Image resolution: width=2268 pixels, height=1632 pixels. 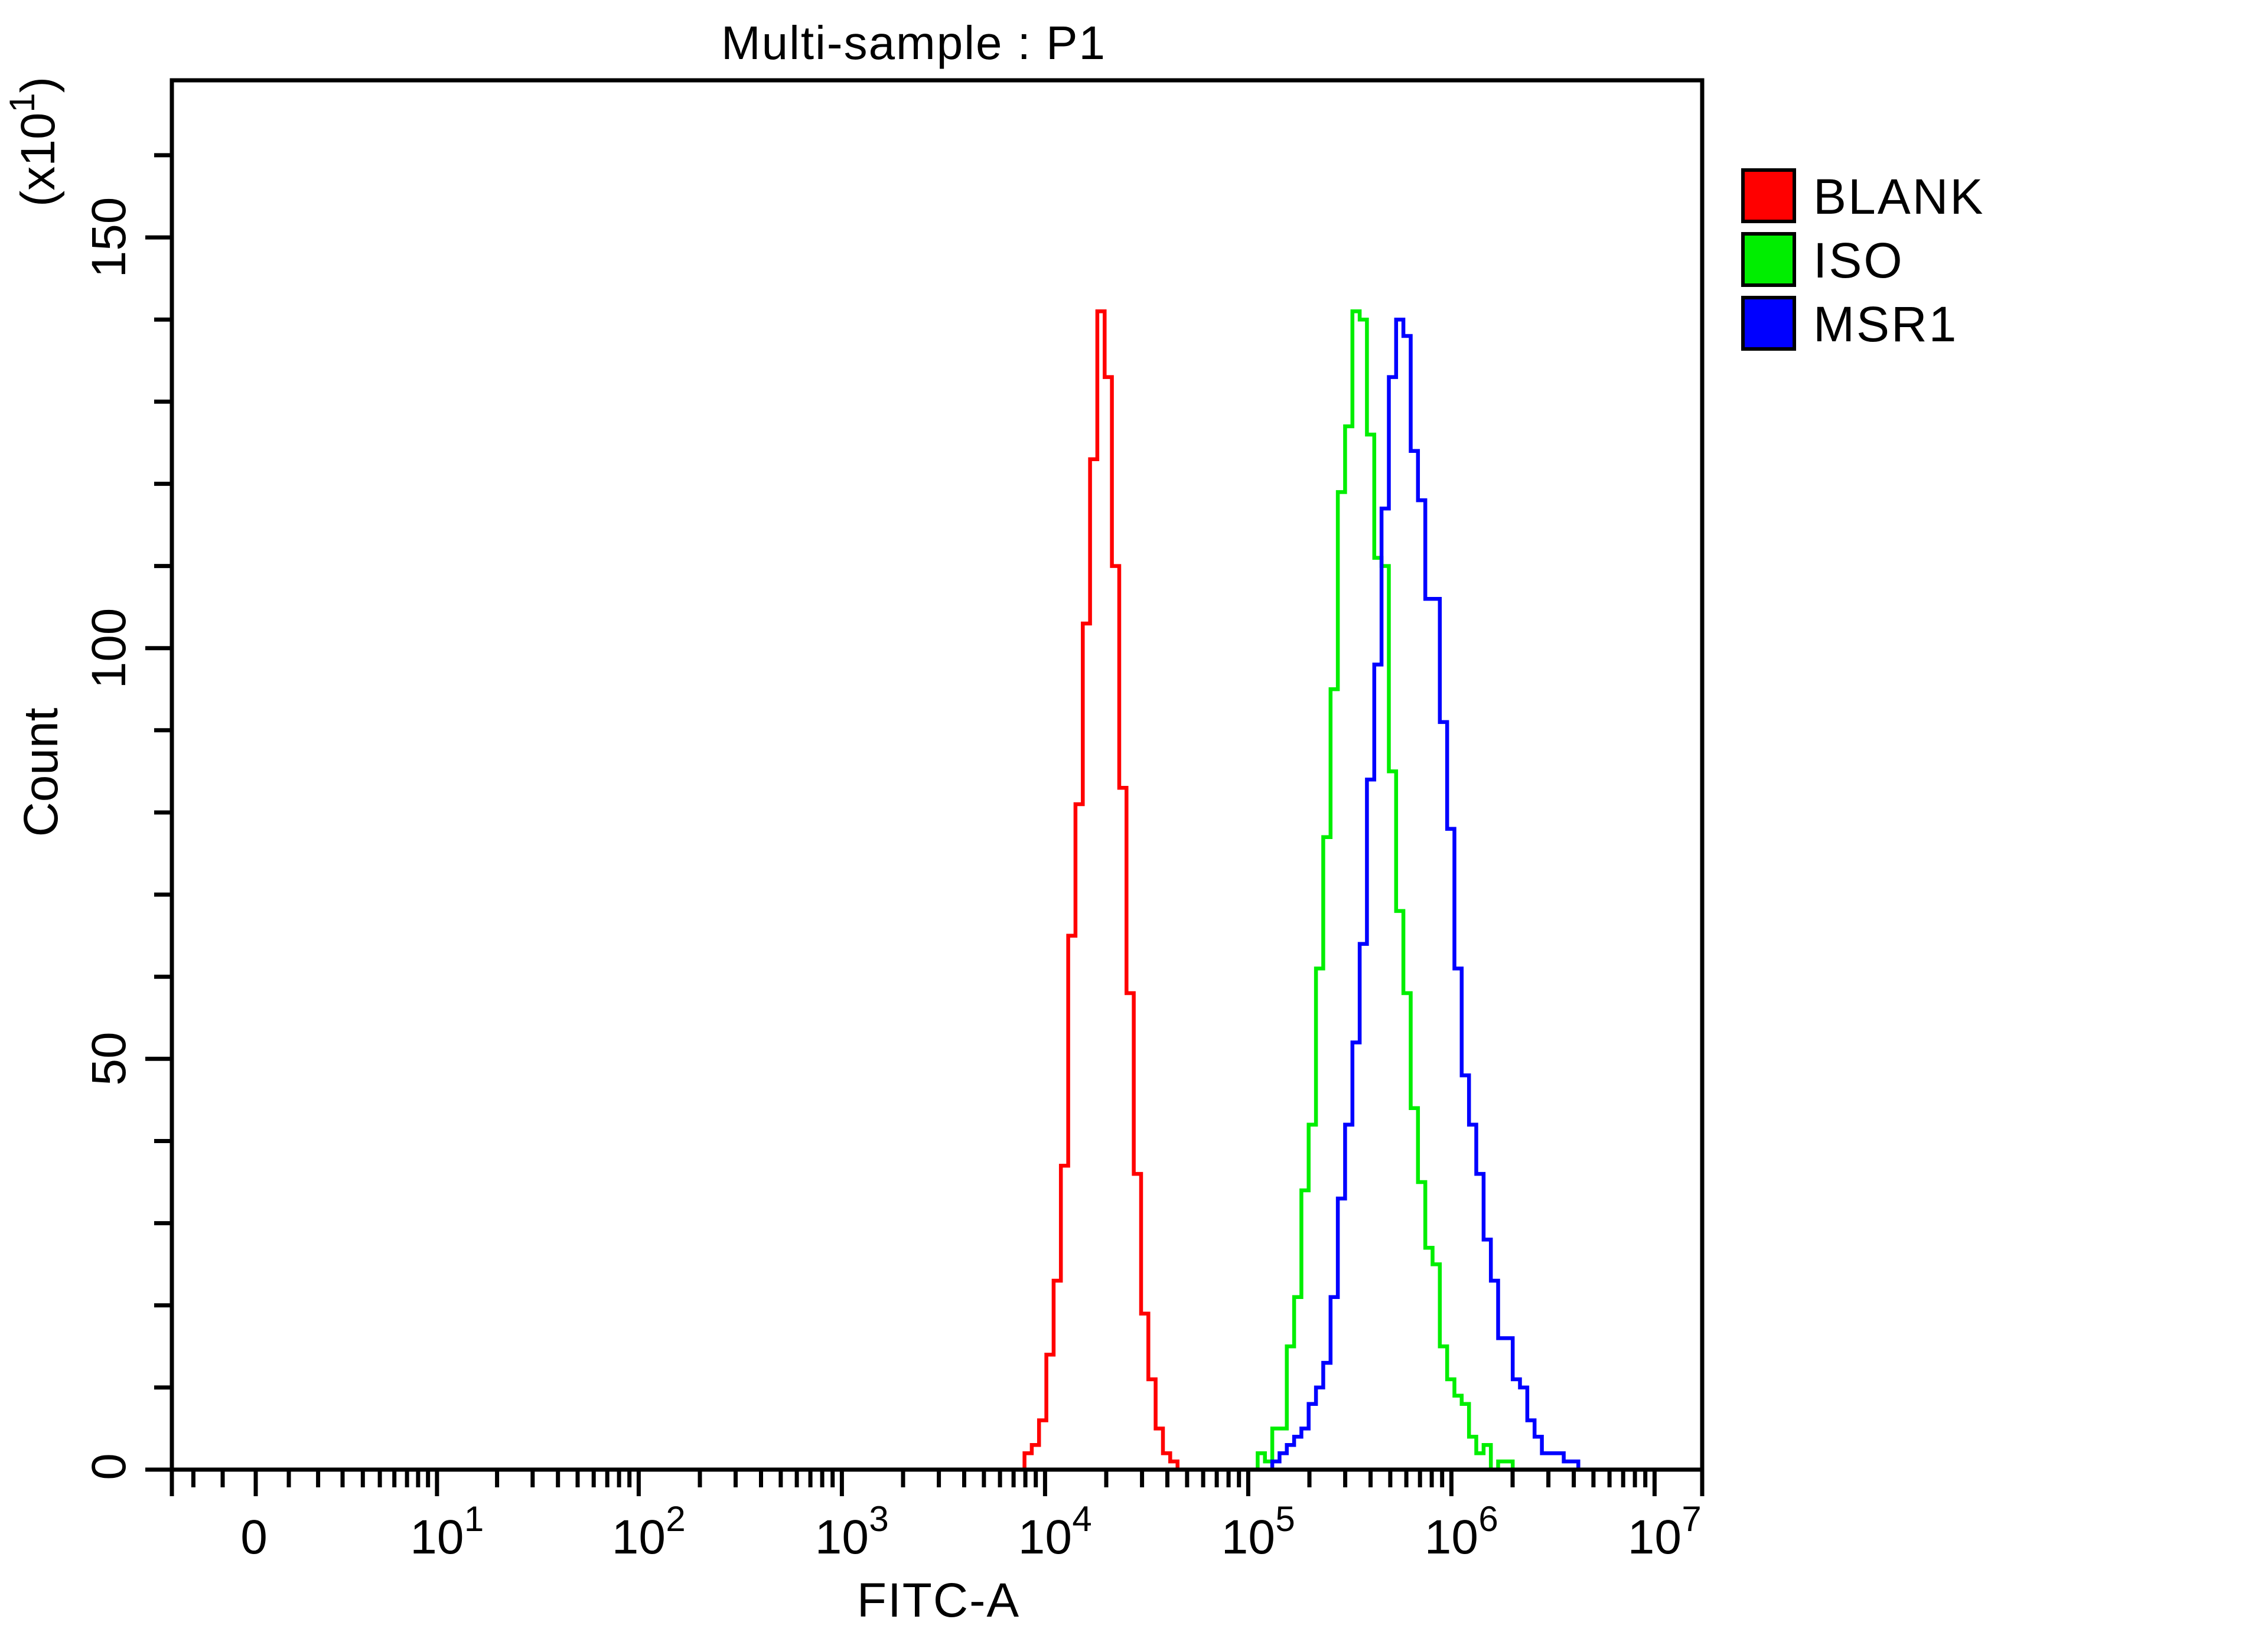 What do you see at coordinates (1691, 1519) in the screenshot?
I see `svg-text: 7` at bounding box center [1691, 1519].